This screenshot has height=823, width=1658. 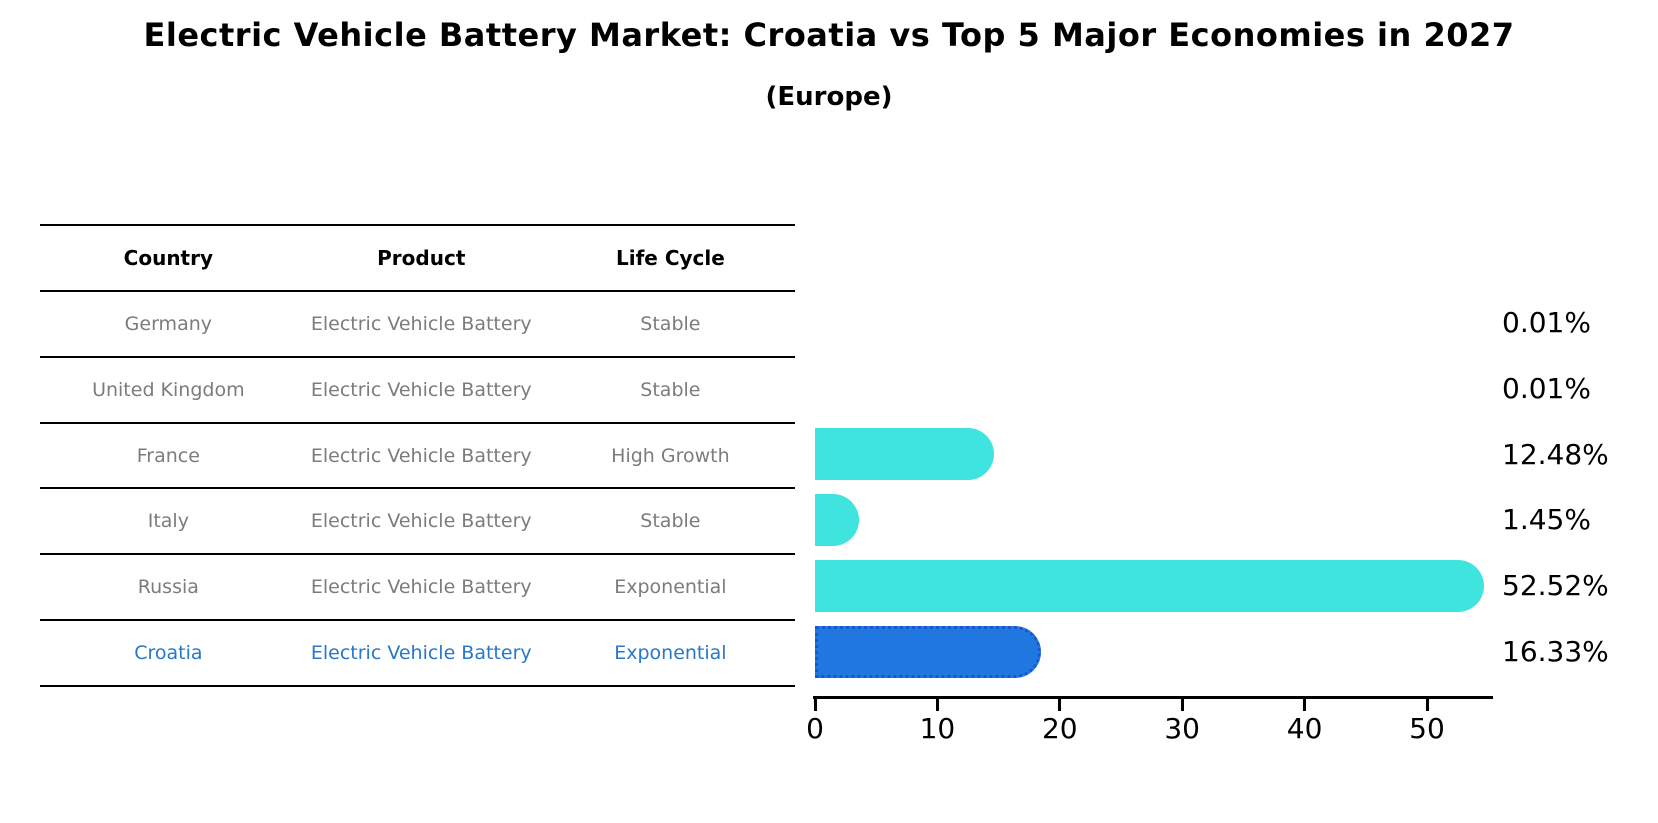 What do you see at coordinates (1555, 454) in the screenshot?
I see `value-label-france: 12.48%` at bounding box center [1555, 454].